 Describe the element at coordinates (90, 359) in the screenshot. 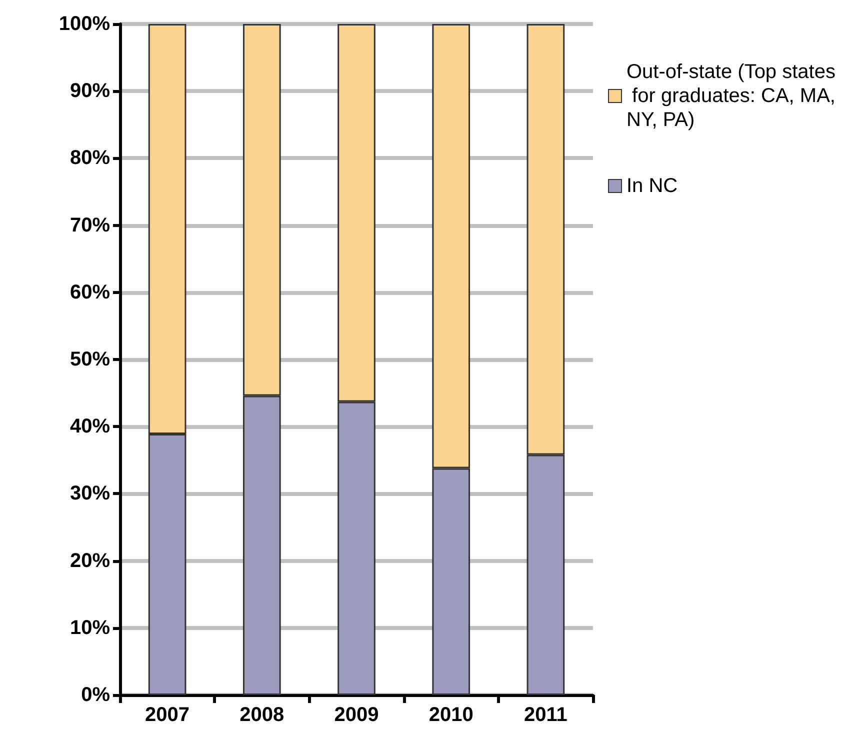

I see `y-tick-label: 50%` at that location.